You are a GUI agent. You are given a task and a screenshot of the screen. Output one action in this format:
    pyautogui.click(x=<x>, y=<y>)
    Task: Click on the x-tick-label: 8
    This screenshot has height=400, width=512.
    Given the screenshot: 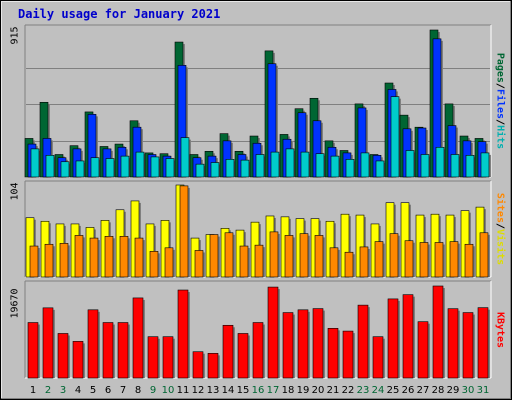 What is the action you would take?
    pyautogui.click(x=138, y=390)
    